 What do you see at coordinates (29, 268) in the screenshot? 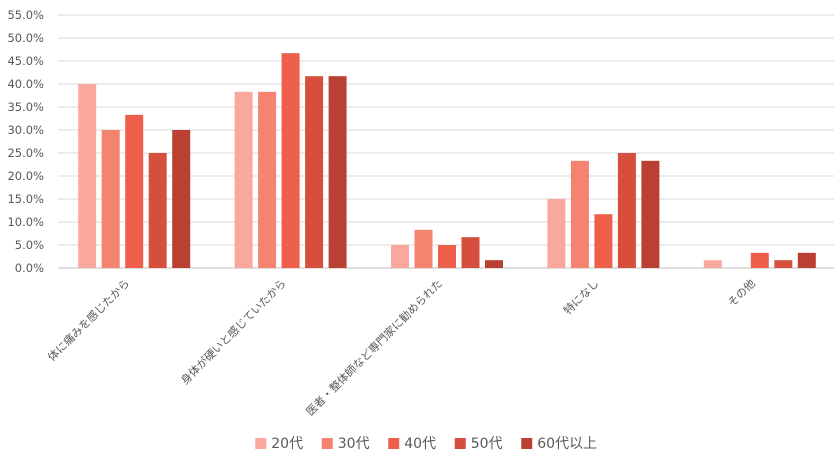
I see `y-tick-label: 0.0%` at bounding box center [29, 268].